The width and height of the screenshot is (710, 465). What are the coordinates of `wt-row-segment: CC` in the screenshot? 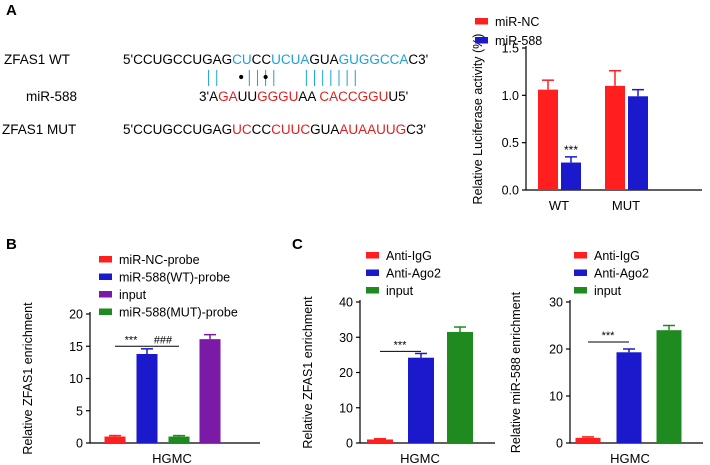 It's located at (262, 59).